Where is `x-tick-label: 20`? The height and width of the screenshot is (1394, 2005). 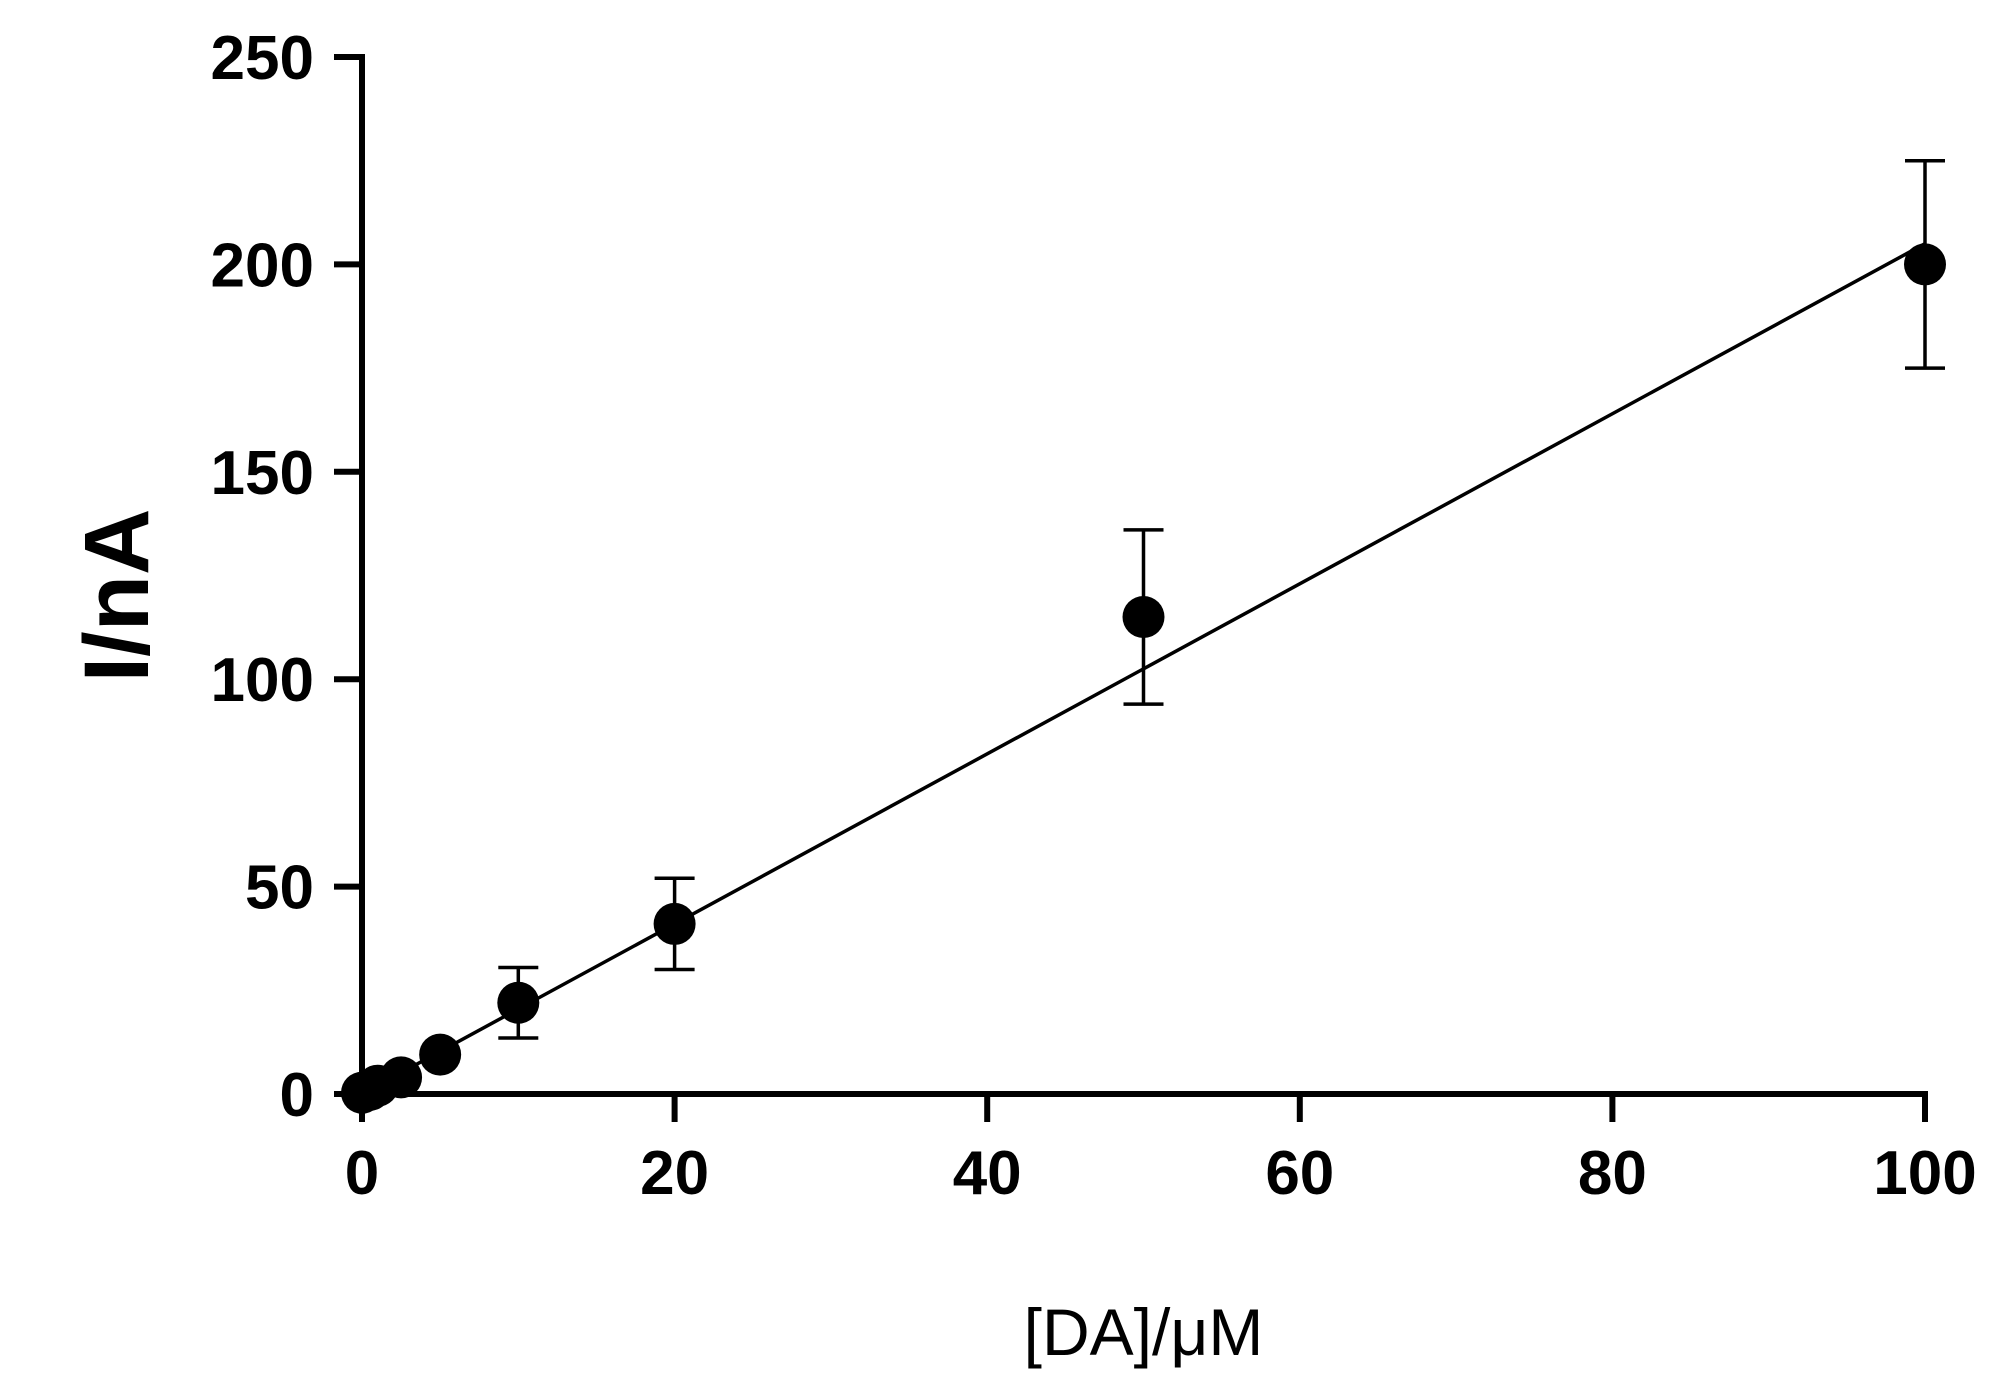
x-tick-label: 20 is located at coordinates (674, 1173).